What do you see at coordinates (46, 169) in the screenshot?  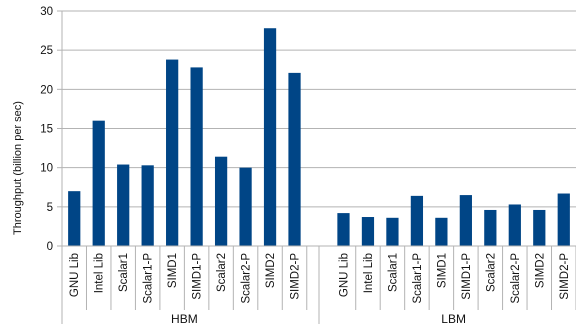 I see `y-tick-label: 10` at bounding box center [46, 169].